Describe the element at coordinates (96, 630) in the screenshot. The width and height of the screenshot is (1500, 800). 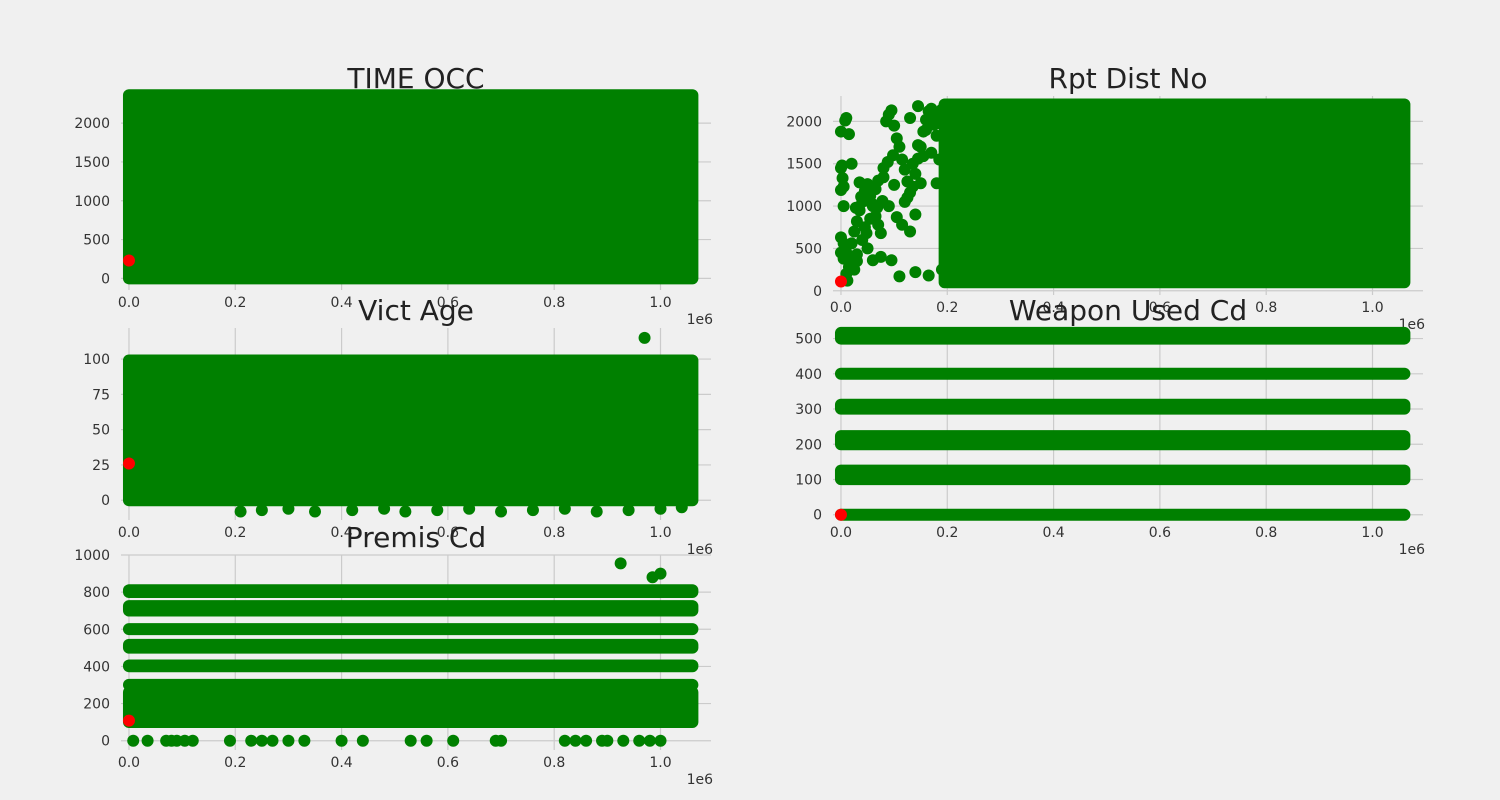
I see `y-tick-label: 600` at that location.